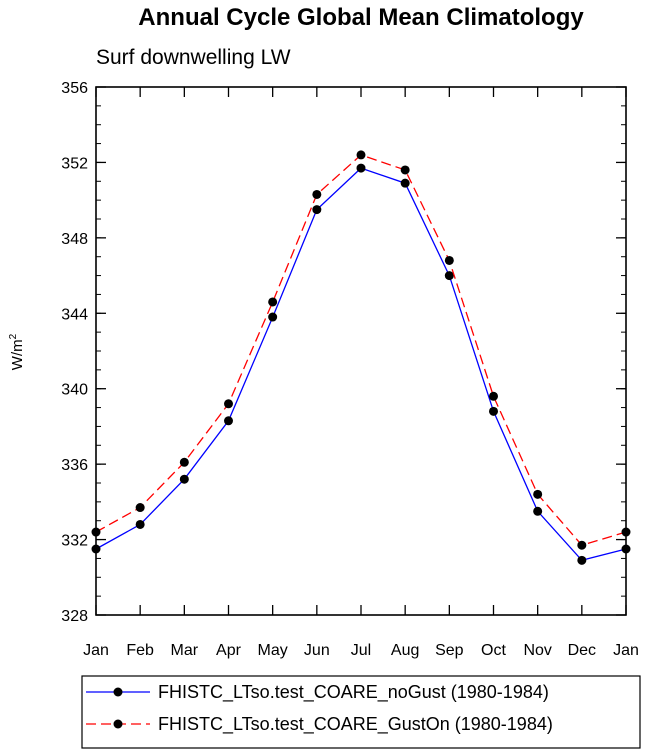  What do you see at coordinates (74, 541) in the screenshot?
I see `y-tick-label: 332` at bounding box center [74, 541].